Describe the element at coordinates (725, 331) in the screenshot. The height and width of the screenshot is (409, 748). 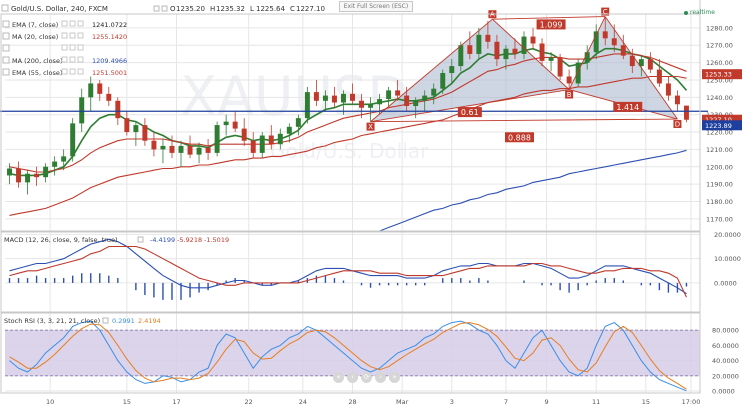
I see `stoch-tick-label: 80.0000` at that location.